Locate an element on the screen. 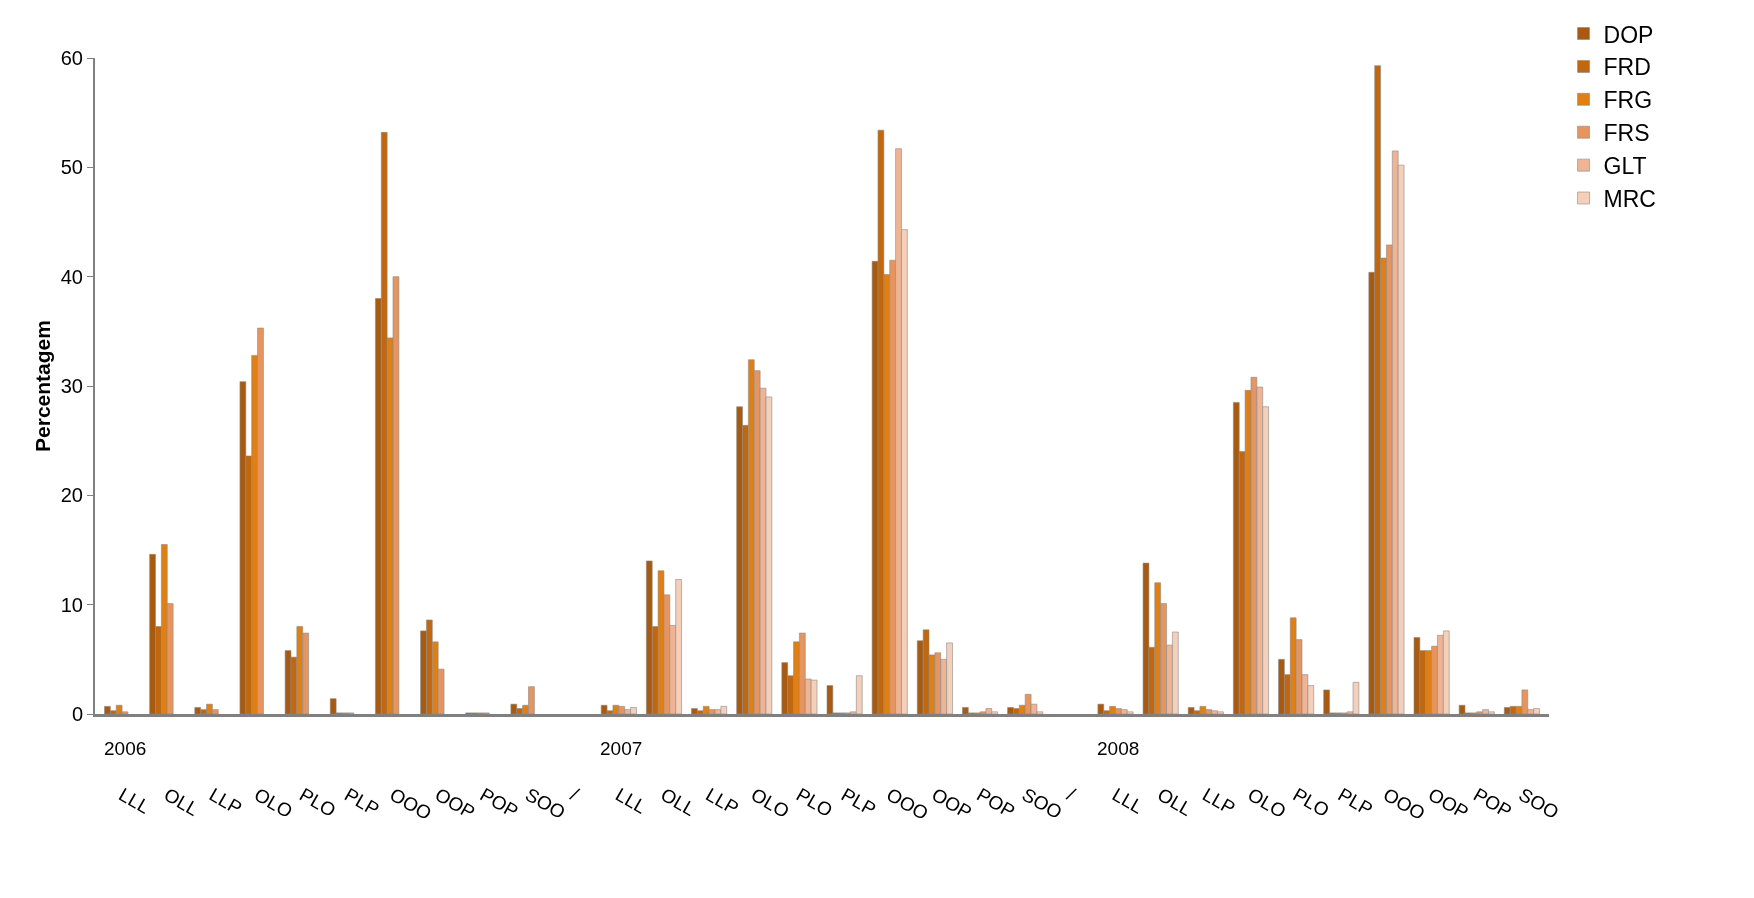 The image size is (1754, 898). legend-label: DOP is located at coordinates (1628, 34).